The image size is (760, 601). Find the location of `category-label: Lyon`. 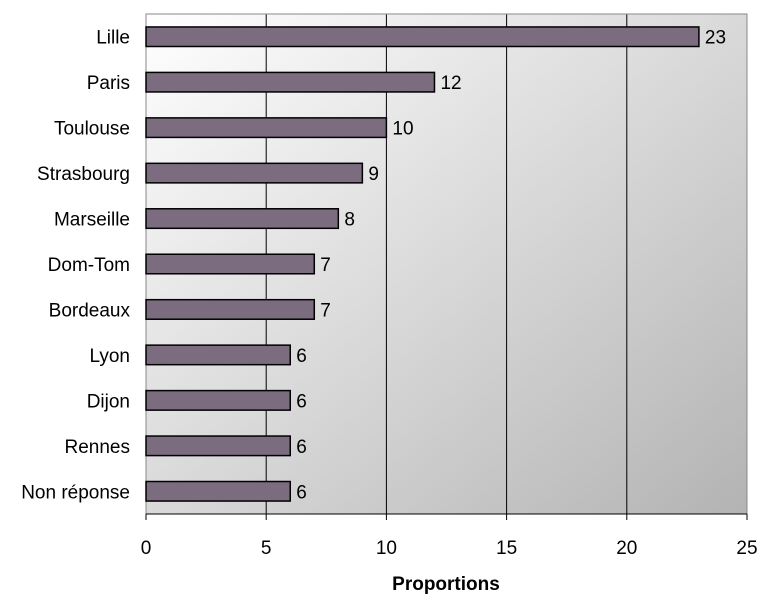

category-label: Lyon is located at coordinates (110, 356).